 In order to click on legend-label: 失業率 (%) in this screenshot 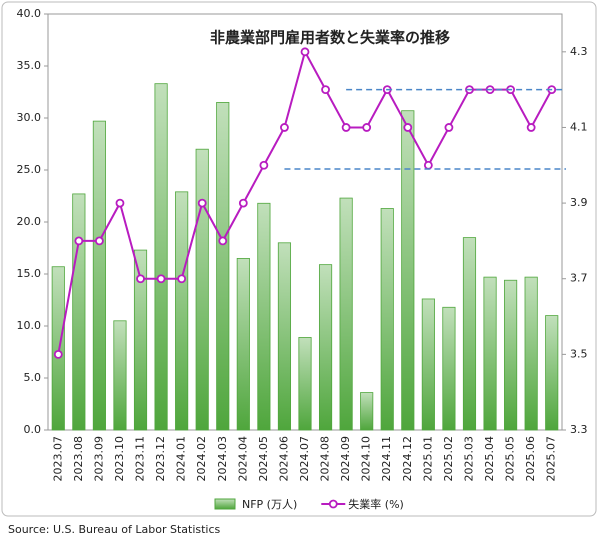, I will do `click(376, 504)`.